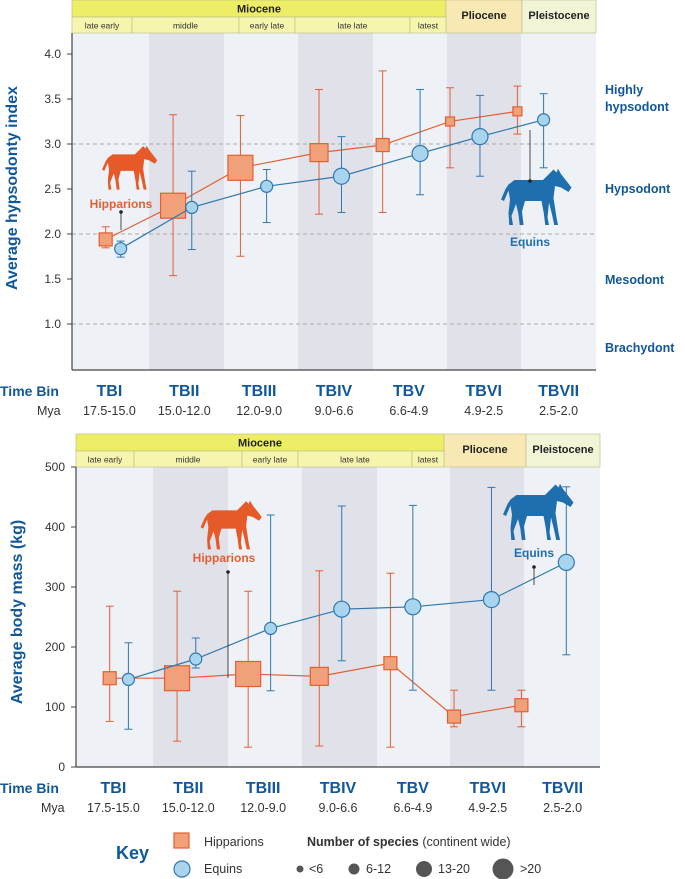  I want to click on hipparion-annotation-label: Hipparions, so click(121, 204).